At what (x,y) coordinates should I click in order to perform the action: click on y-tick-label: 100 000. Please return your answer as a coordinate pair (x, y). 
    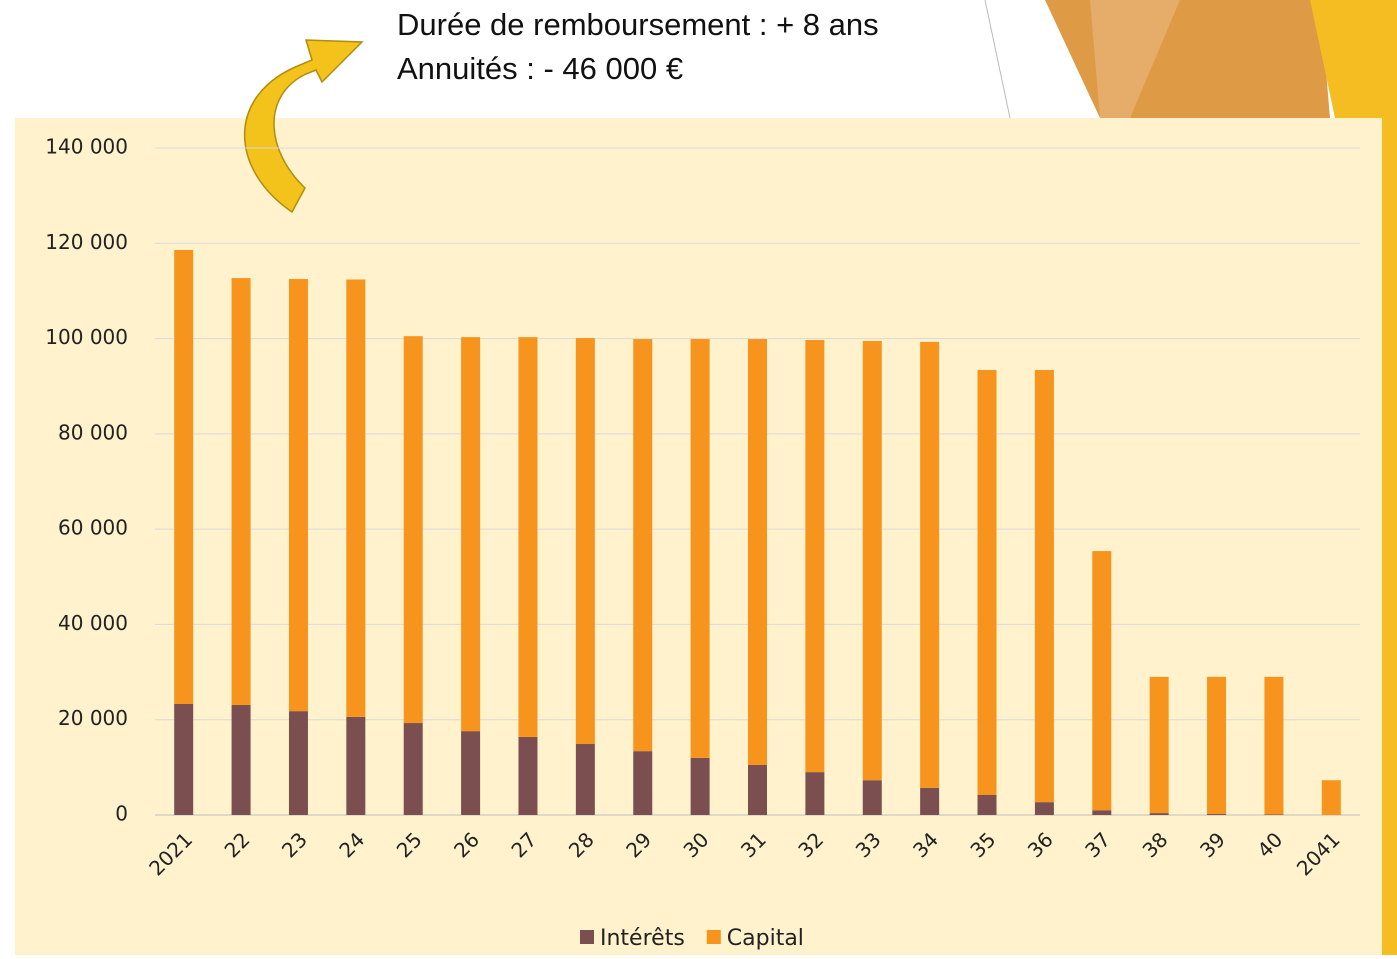
    Looking at the image, I should click on (86, 337).